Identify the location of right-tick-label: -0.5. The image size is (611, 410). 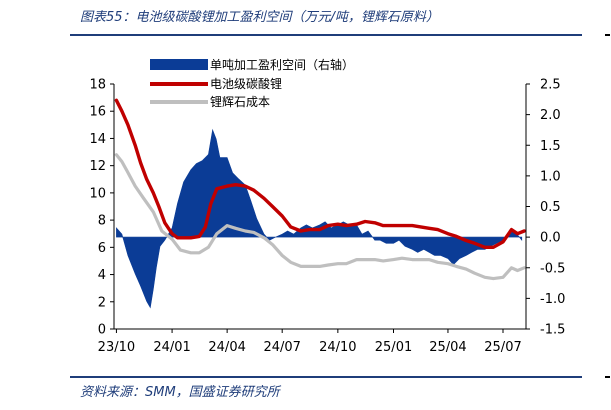
(552, 268).